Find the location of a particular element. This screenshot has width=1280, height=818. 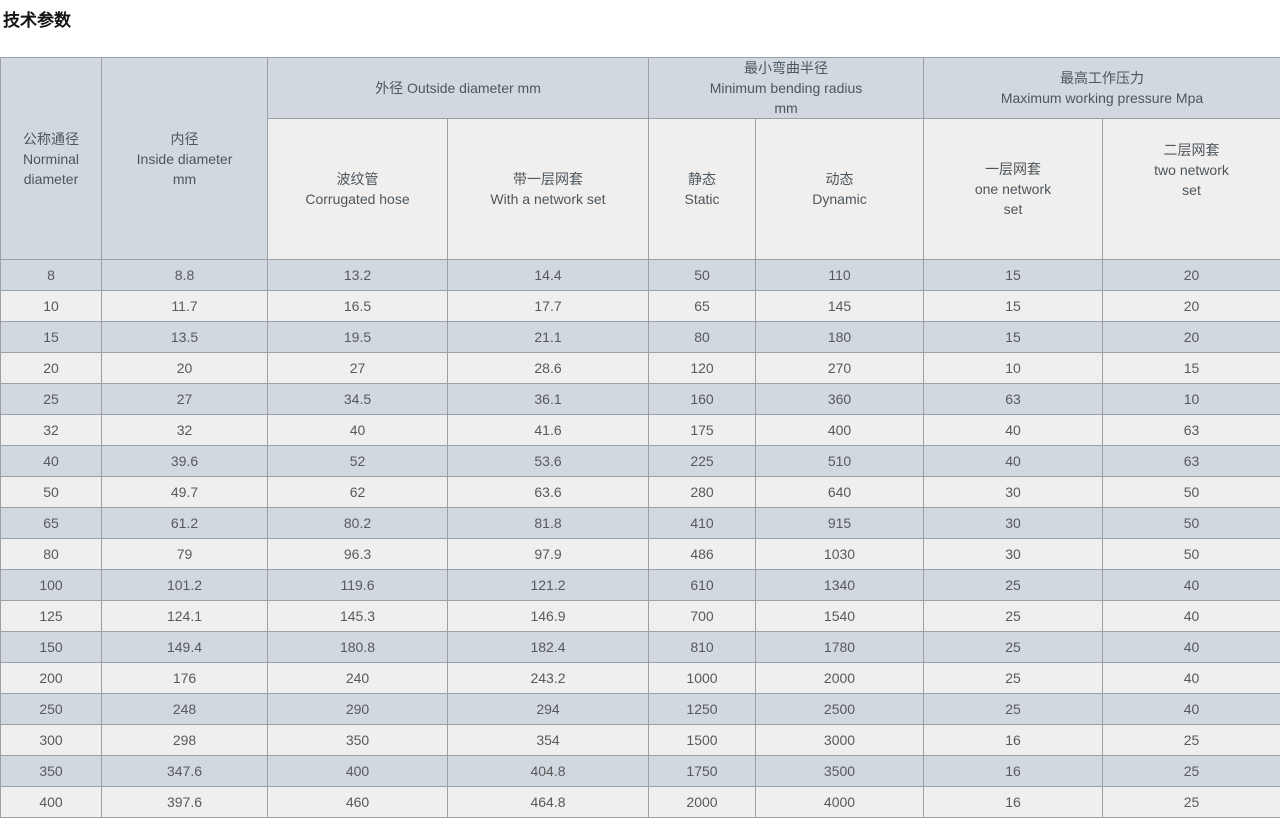

header-nominal-diameter: 公称通径 Norminal diameter is located at coordinates (51, 158).